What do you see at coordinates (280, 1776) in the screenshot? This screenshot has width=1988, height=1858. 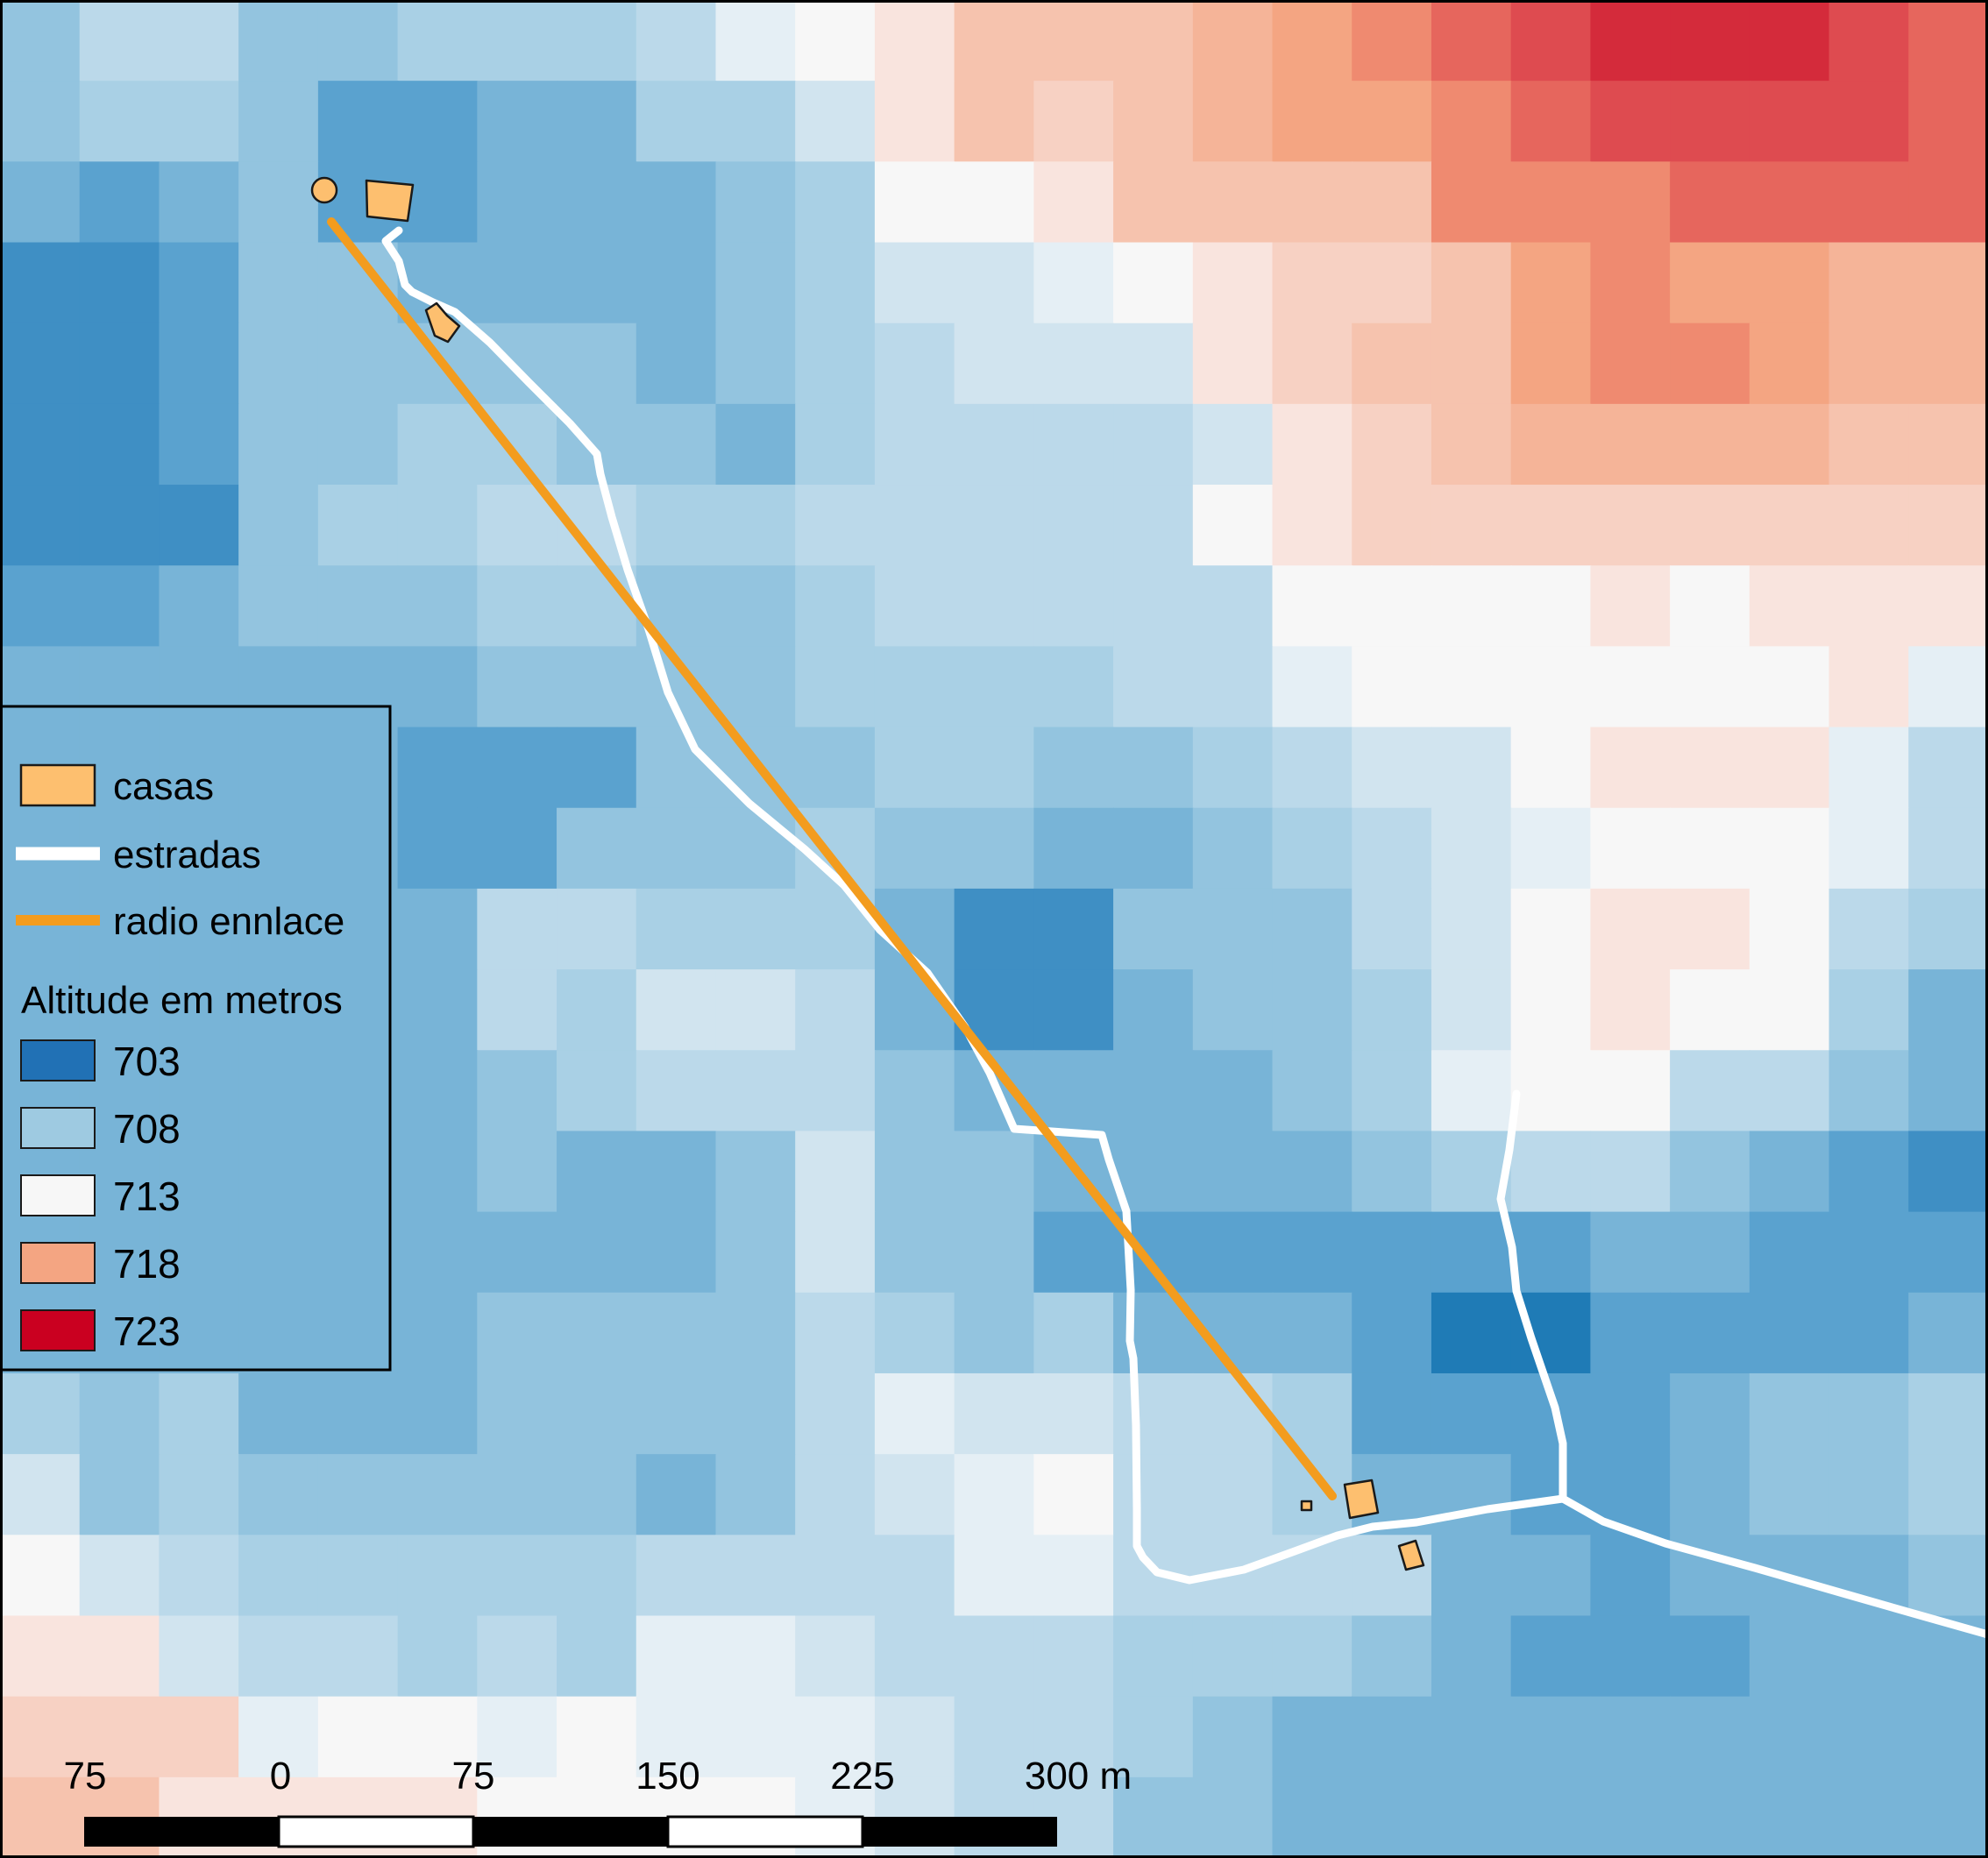 I see `scale-tick-label: 0` at bounding box center [280, 1776].